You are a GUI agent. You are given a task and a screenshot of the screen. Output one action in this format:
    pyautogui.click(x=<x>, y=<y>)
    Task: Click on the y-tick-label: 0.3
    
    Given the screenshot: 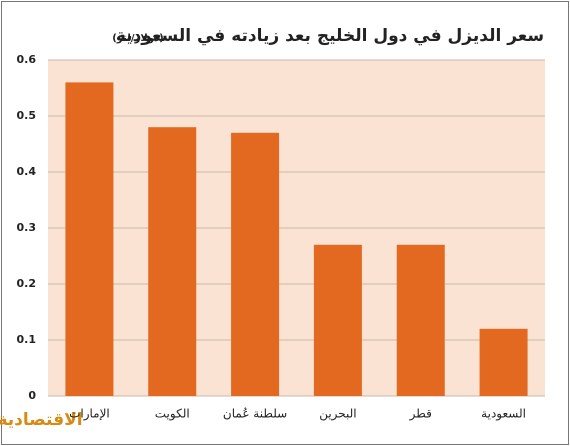 What is the action you would take?
    pyautogui.click(x=27, y=227)
    